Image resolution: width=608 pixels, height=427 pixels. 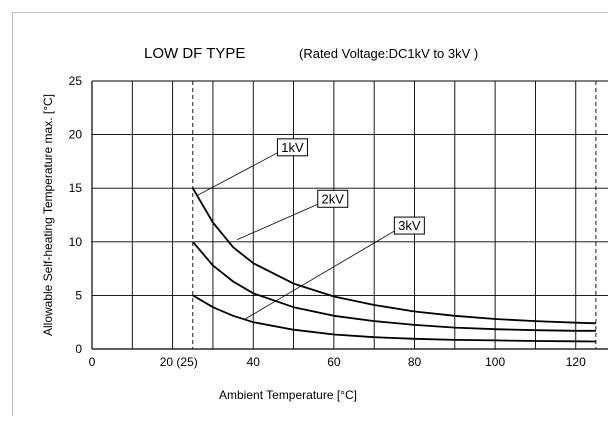 I want to click on annotation-label: 3kV, so click(x=409, y=225).